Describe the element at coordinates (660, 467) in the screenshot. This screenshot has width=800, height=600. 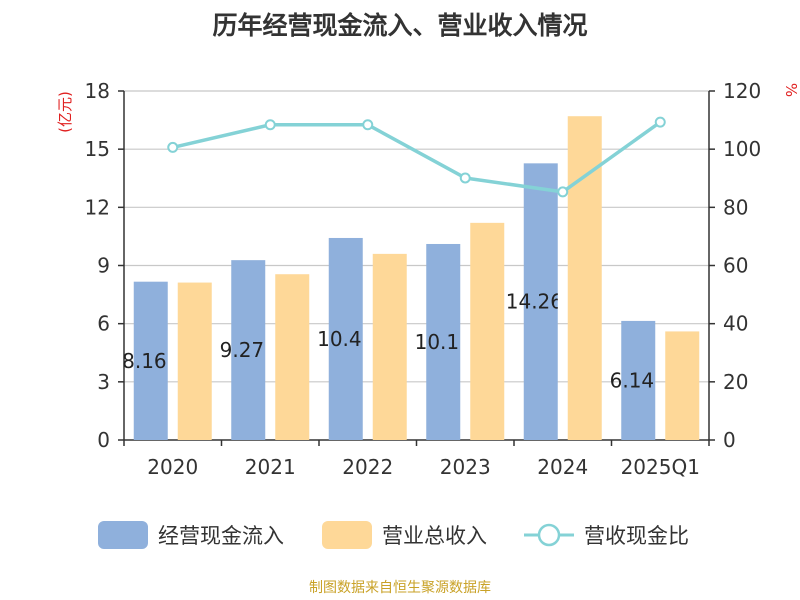
I see `x-tick-label: 2025Q1` at that location.